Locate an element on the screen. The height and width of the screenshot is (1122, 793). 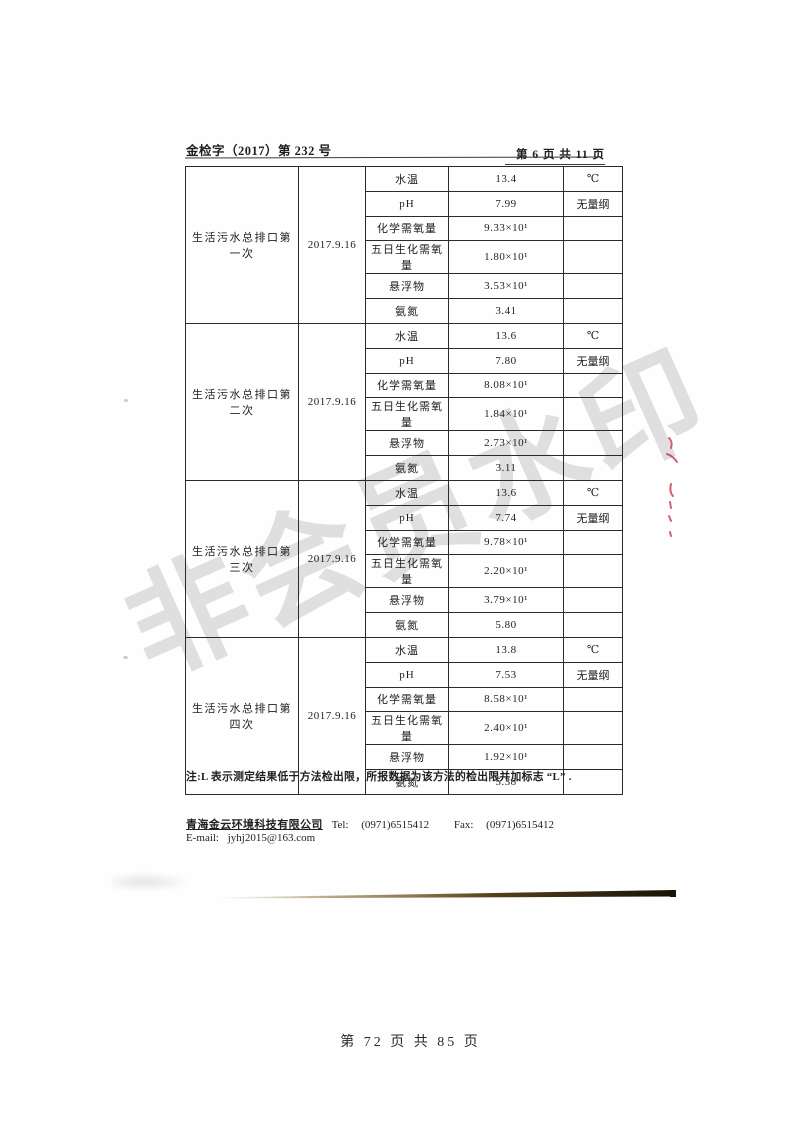
table-row: pH 7.80 无量纲 is located at coordinates (404, 360).